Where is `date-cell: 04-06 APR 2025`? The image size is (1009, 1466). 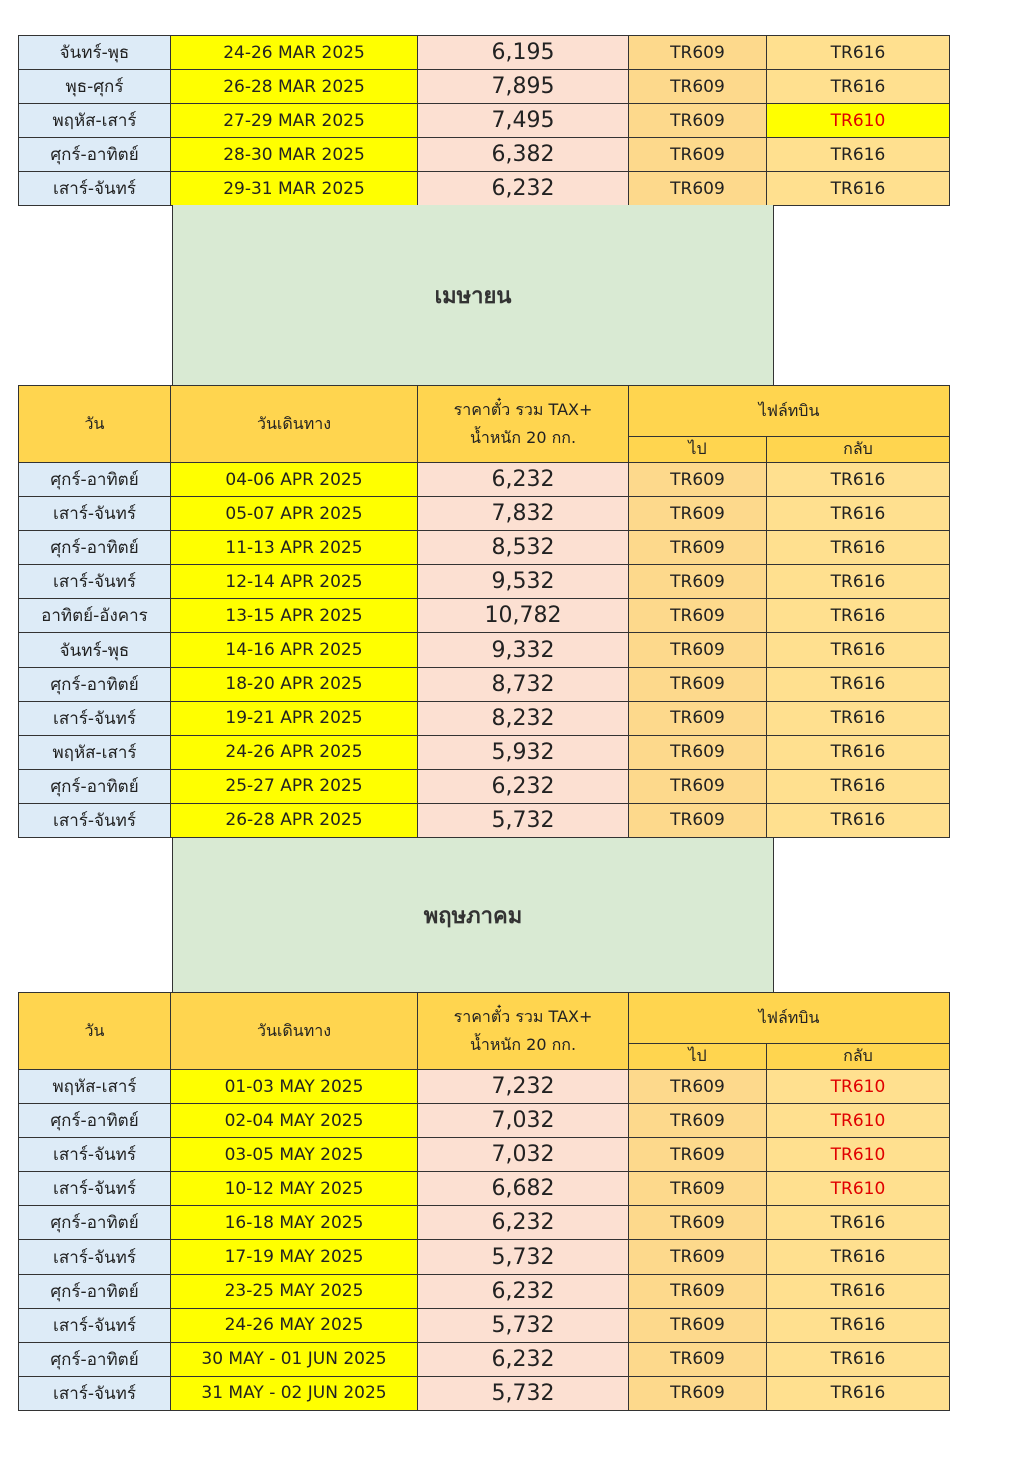 date-cell: 04-06 APR 2025 is located at coordinates (294, 479).